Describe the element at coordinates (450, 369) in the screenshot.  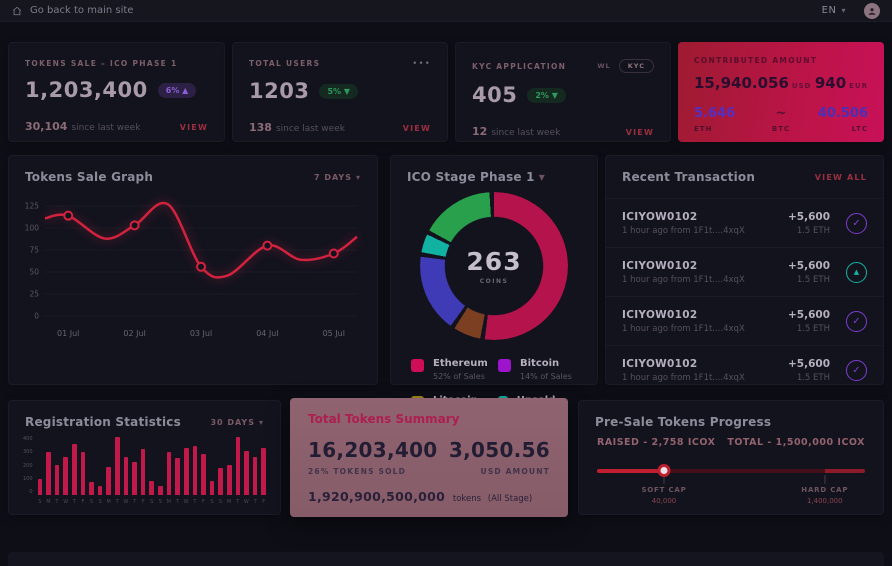
I see `legend-item: Ethereum 52% of Sales` at that location.